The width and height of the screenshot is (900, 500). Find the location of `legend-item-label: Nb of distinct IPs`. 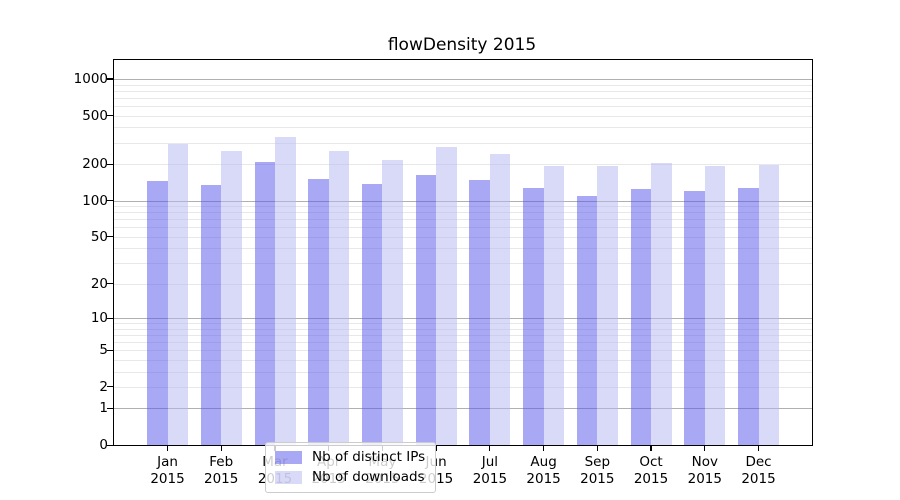

legend-item-label: Nb of distinct IPs is located at coordinates (369, 457).